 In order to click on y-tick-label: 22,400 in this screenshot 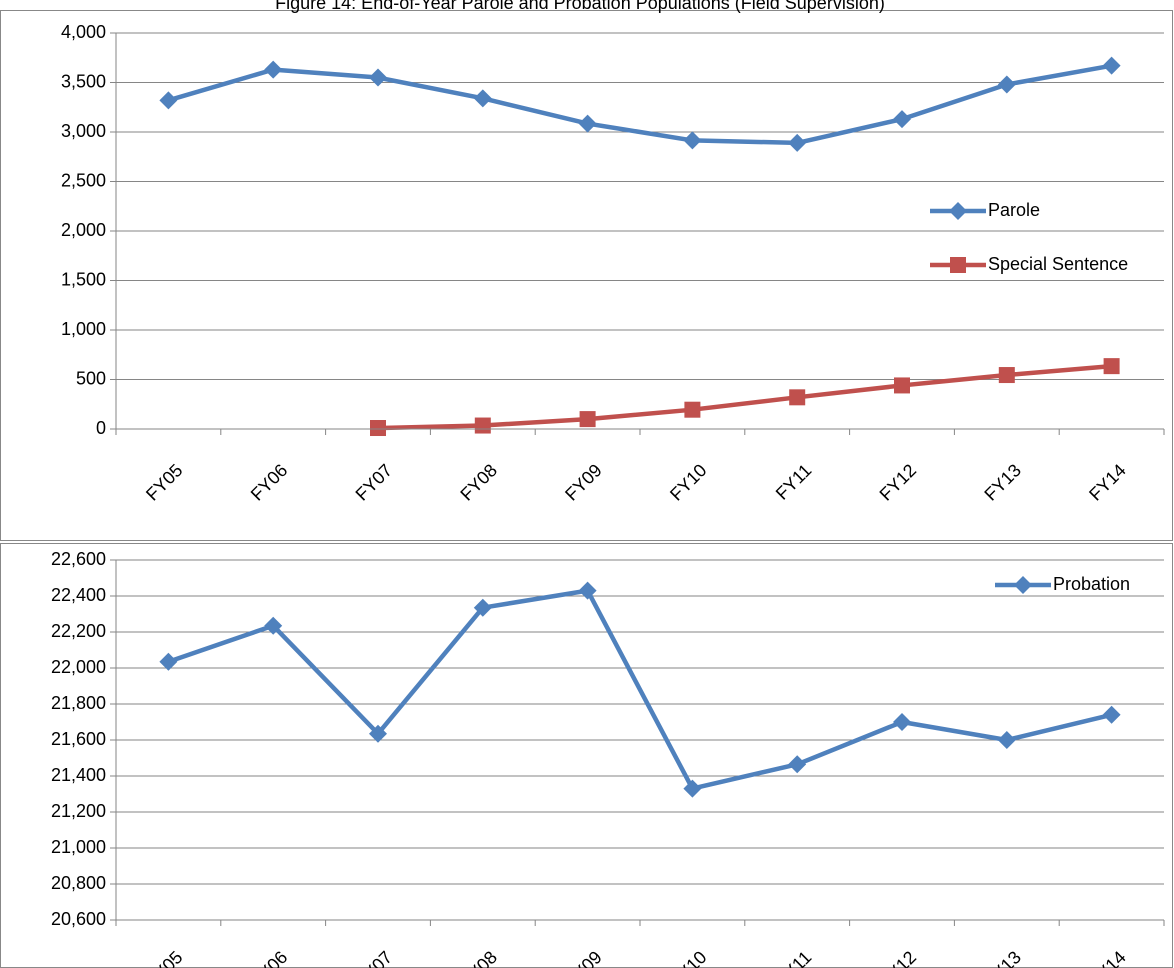, I will do `click(78, 595)`.